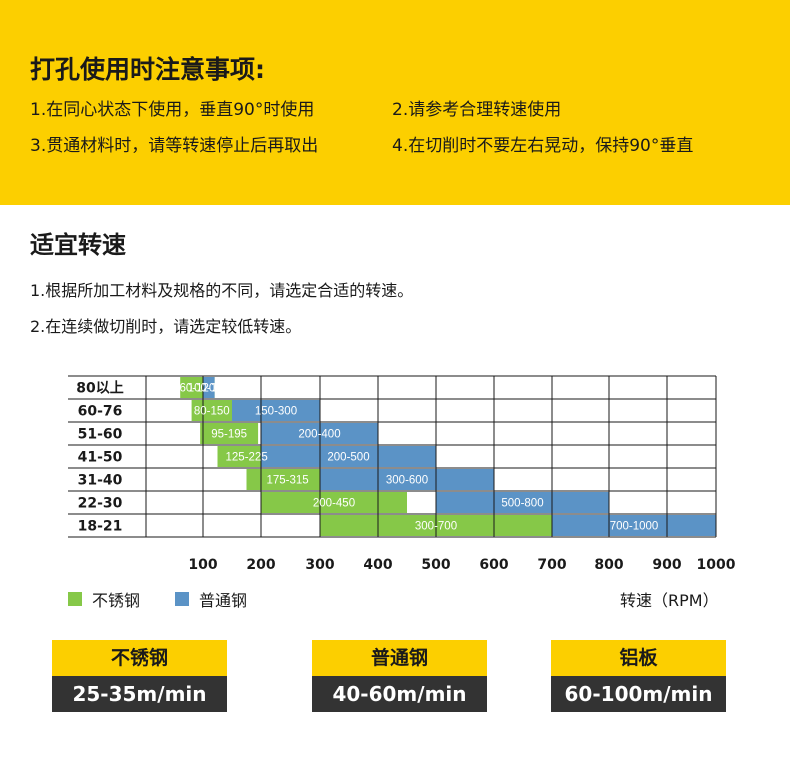 The image size is (790, 760). Describe the element at coordinates (100, 527) in the screenshot. I see `category-label: 18-21` at that location.